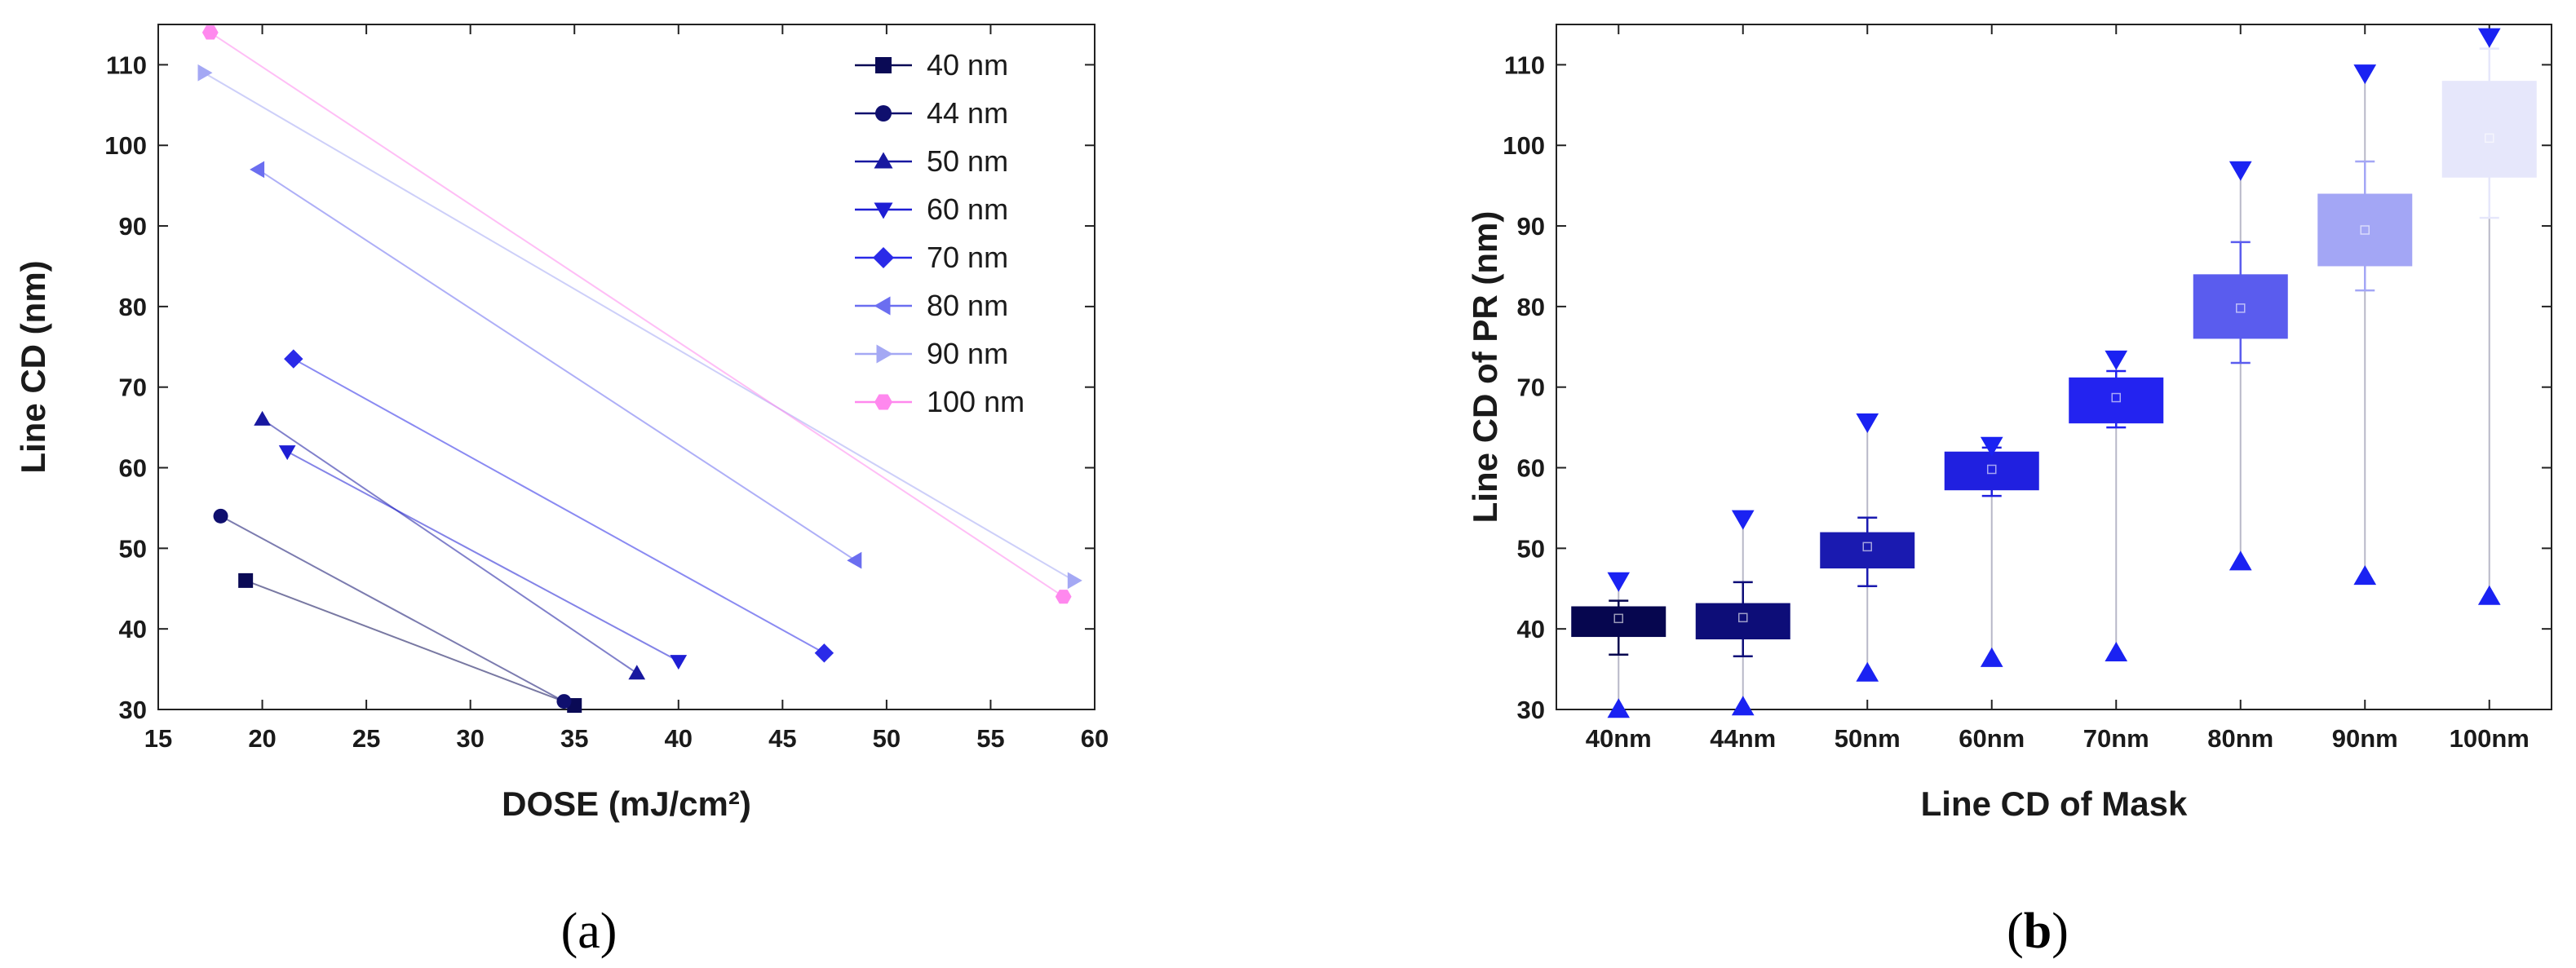 The width and height of the screenshot is (2576, 968). I want to click on panel-b-y-tick-label: 80, so click(1531, 307).